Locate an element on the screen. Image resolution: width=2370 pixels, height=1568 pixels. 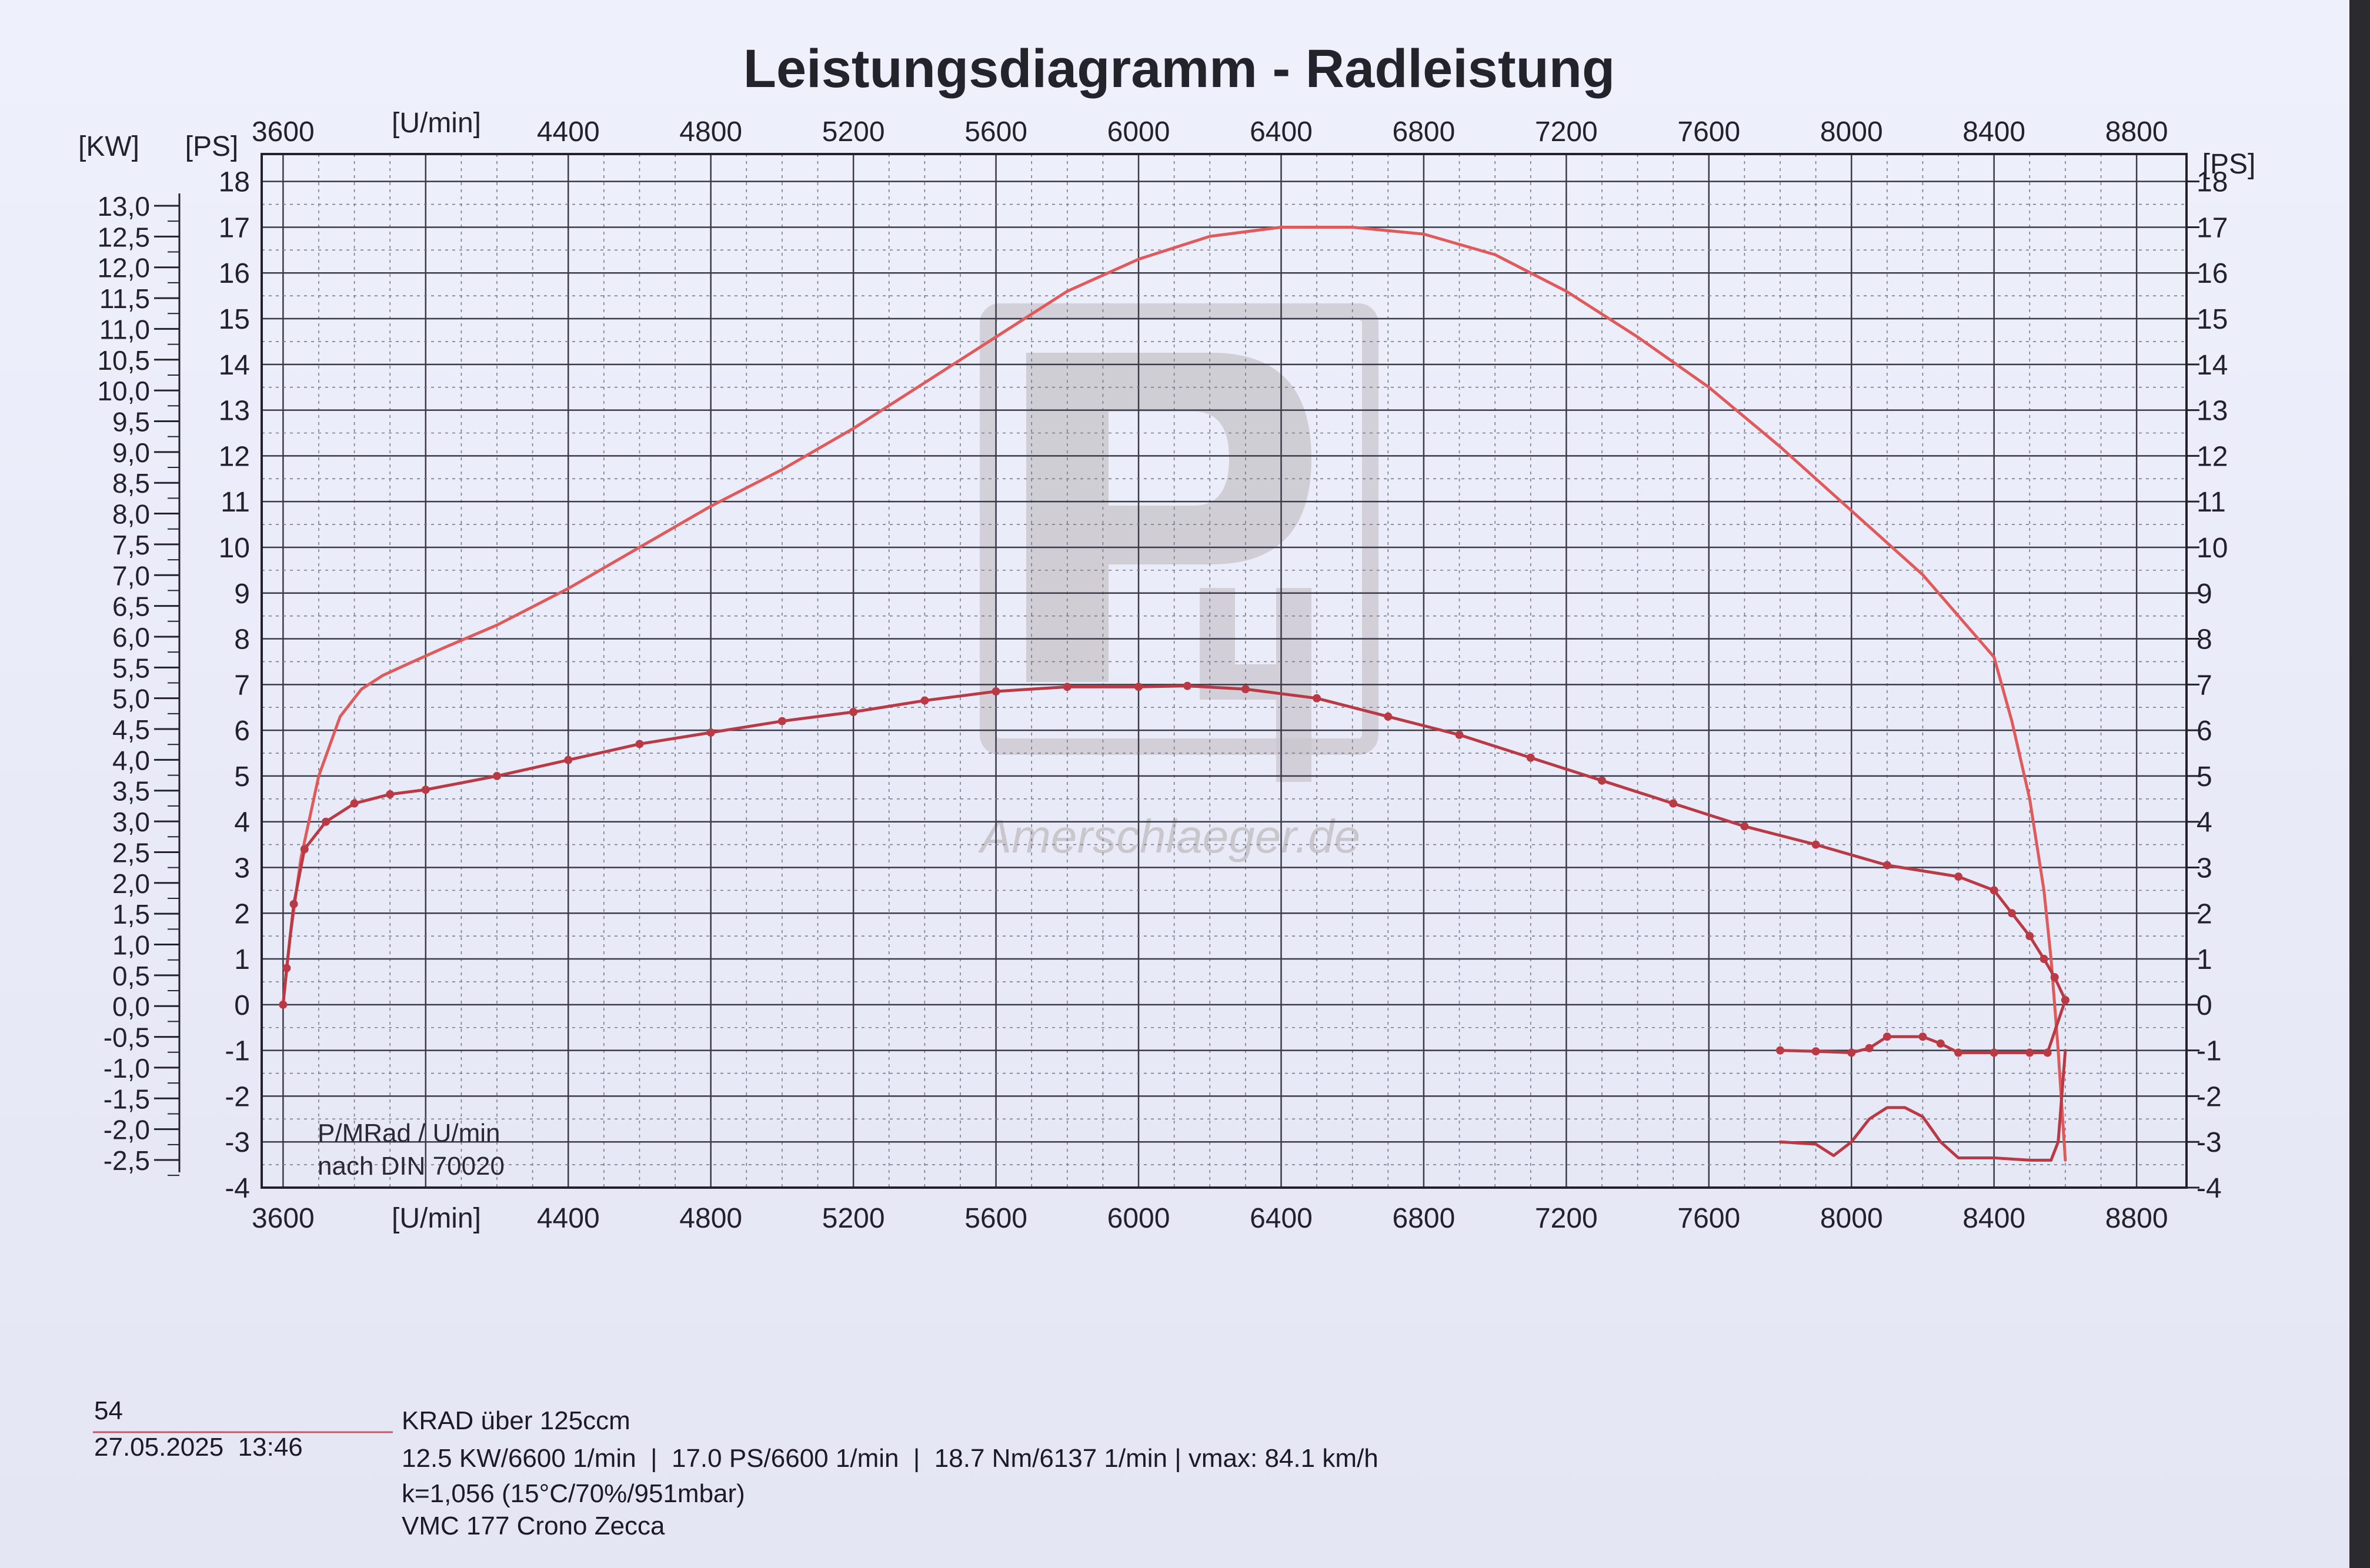
kw-tick-label: 0,0 is located at coordinates (131, 1006).